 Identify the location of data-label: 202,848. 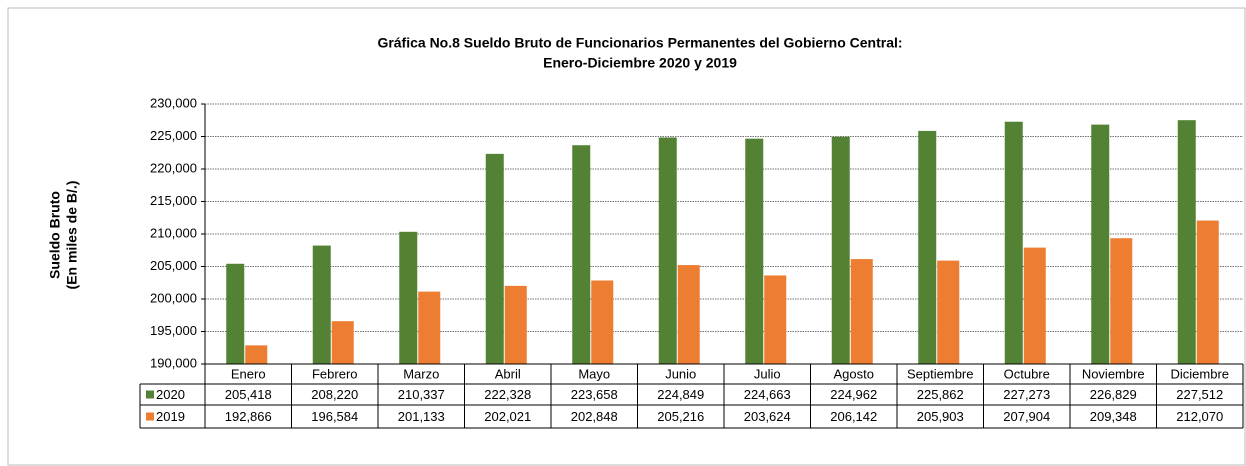
(594, 416).